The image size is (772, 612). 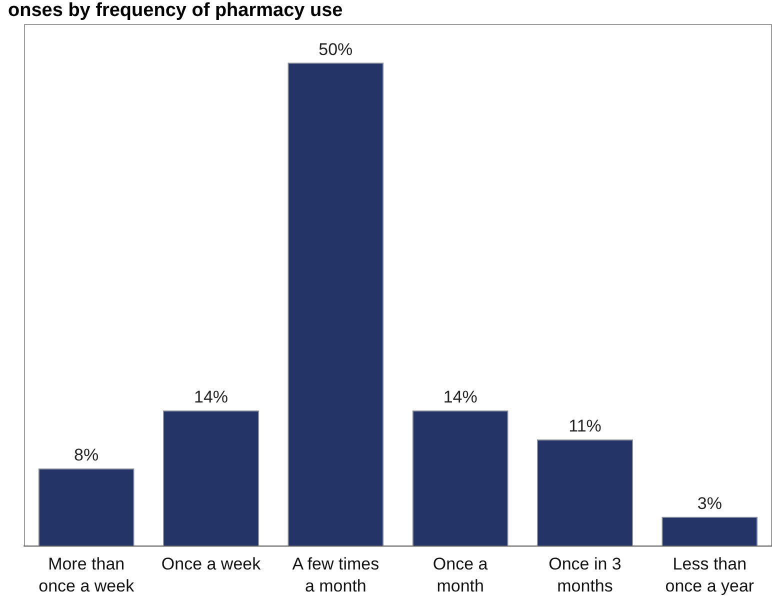 I want to click on x-tick-label: A few times a month, so click(x=336, y=575).